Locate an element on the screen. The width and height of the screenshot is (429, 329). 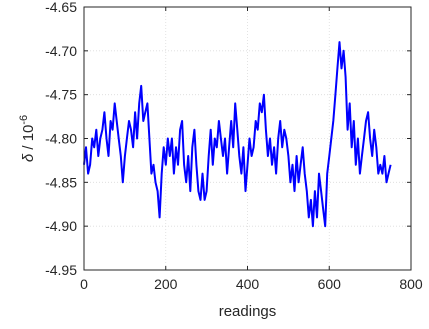
y-tick-label: -4.70 is located at coordinates (61, 51).